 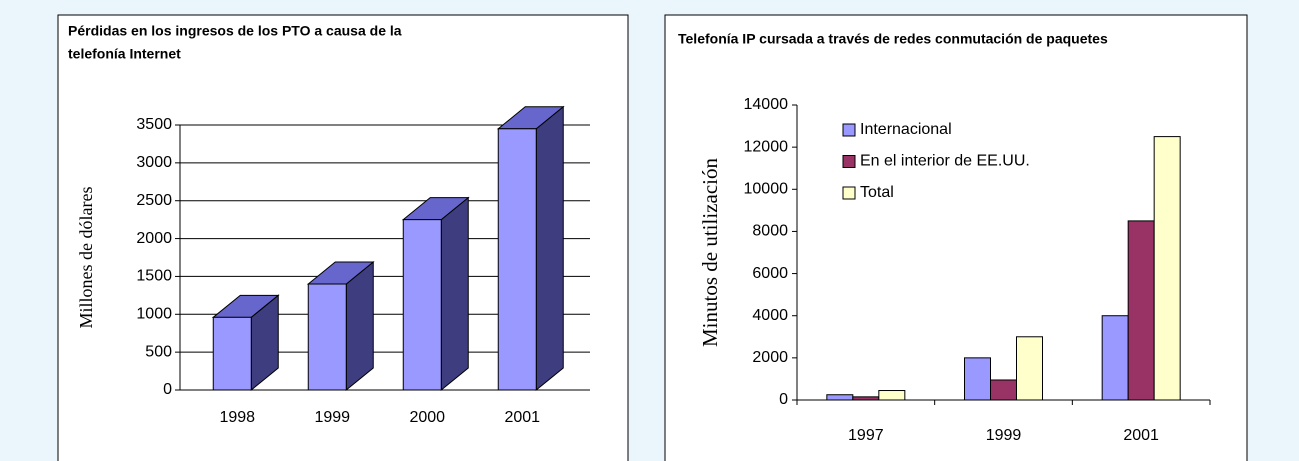 What do you see at coordinates (86, 258) in the screenshot?
I see `y-axis-label: Millones de dólares` at bounding box center [86, 258].